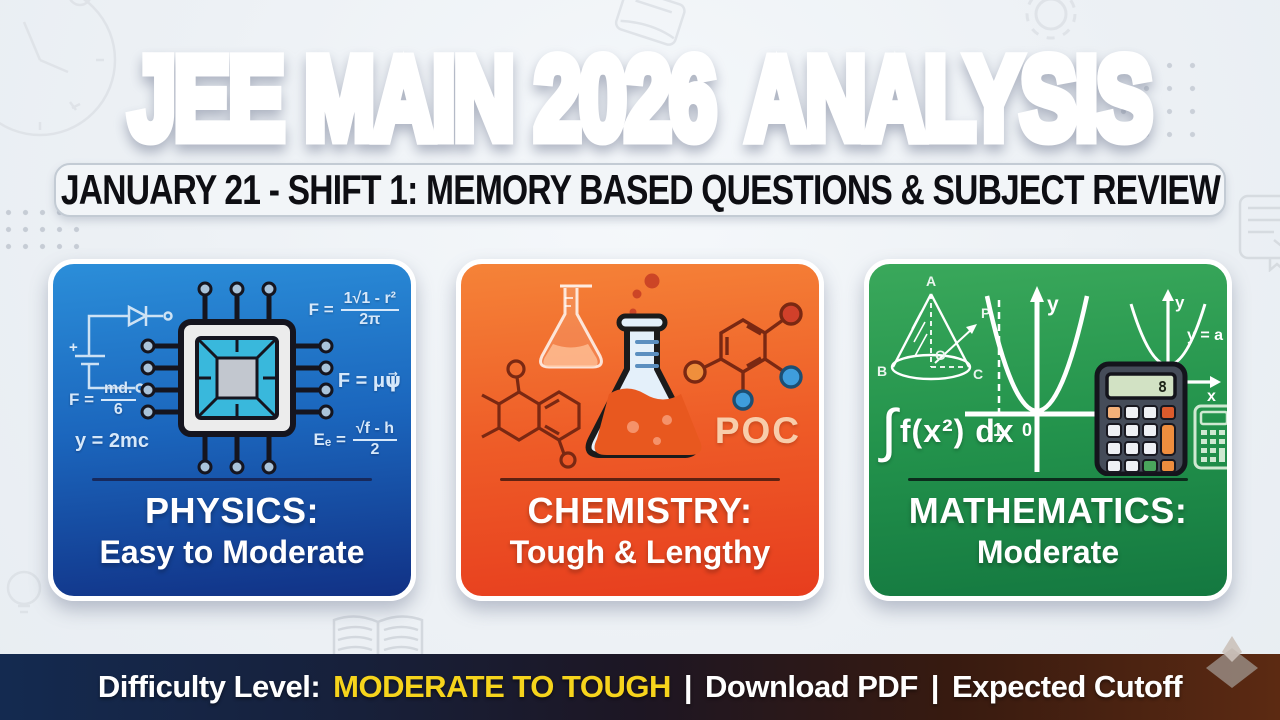 This screenshot has width=1280, height=720. Describe the element at coordinates (112, 441) in the screenshot. I see `physics-formula-4: y = 2mc` at that location.